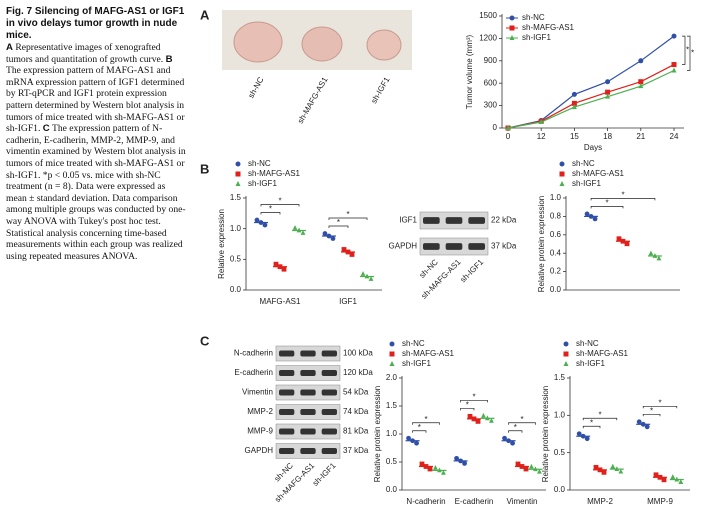  Describe the element at coordinates (469, 71) in the screenshot. I see `y-axis-label: Tumor volume (mm³)` at that location.